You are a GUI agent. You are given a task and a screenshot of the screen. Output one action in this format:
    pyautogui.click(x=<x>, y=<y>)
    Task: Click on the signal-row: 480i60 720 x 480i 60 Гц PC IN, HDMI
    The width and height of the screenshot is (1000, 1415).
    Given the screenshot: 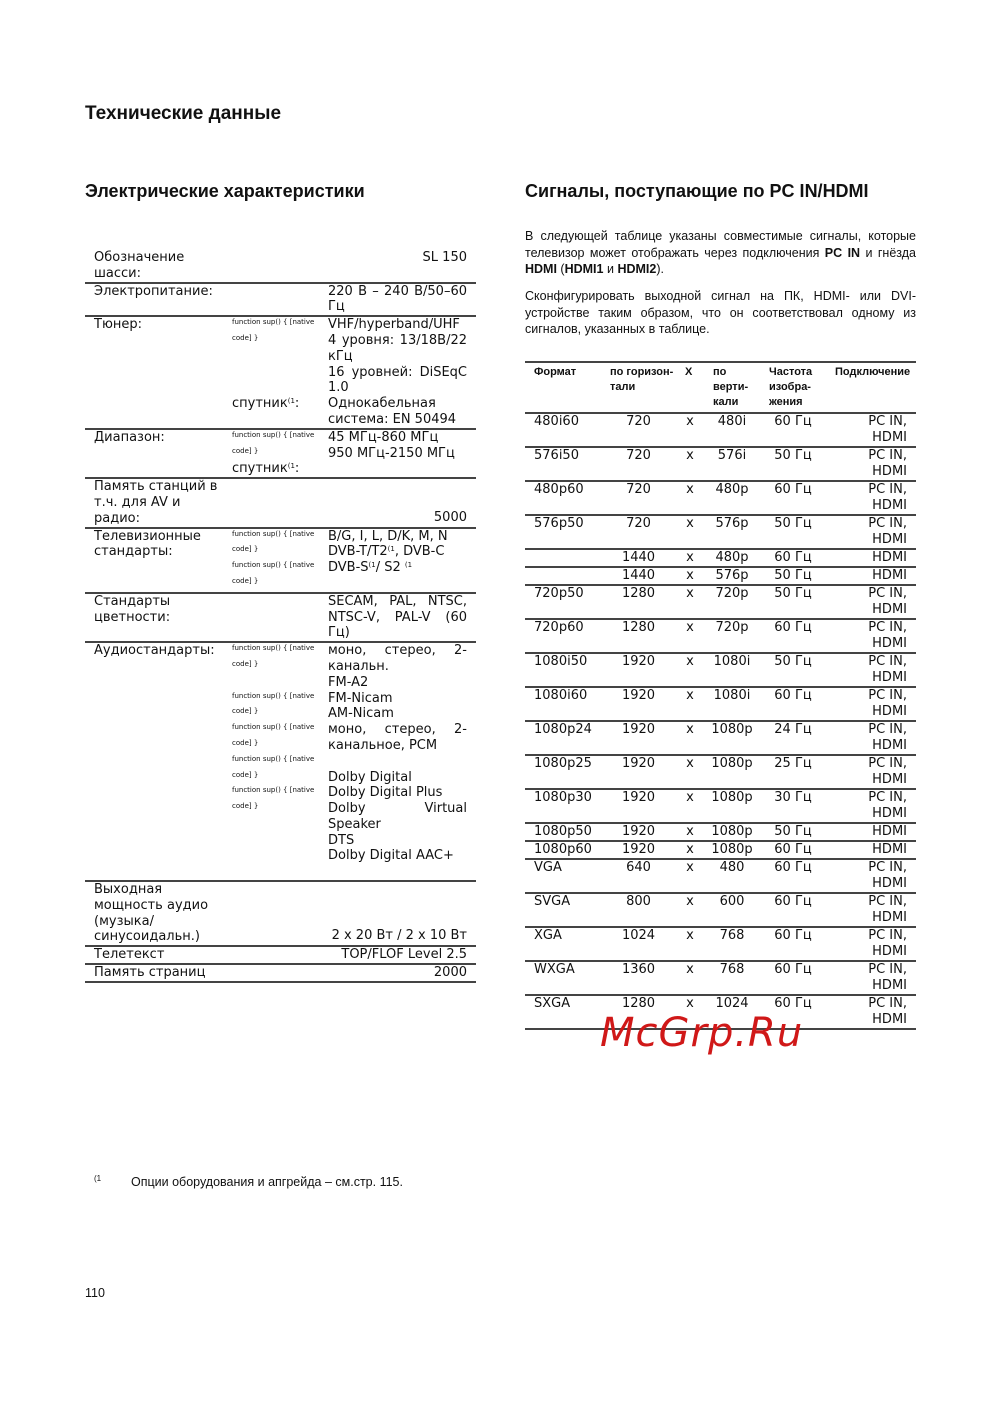 What is the action you would take?
    pyautogui.click(x=720, y=430)
    